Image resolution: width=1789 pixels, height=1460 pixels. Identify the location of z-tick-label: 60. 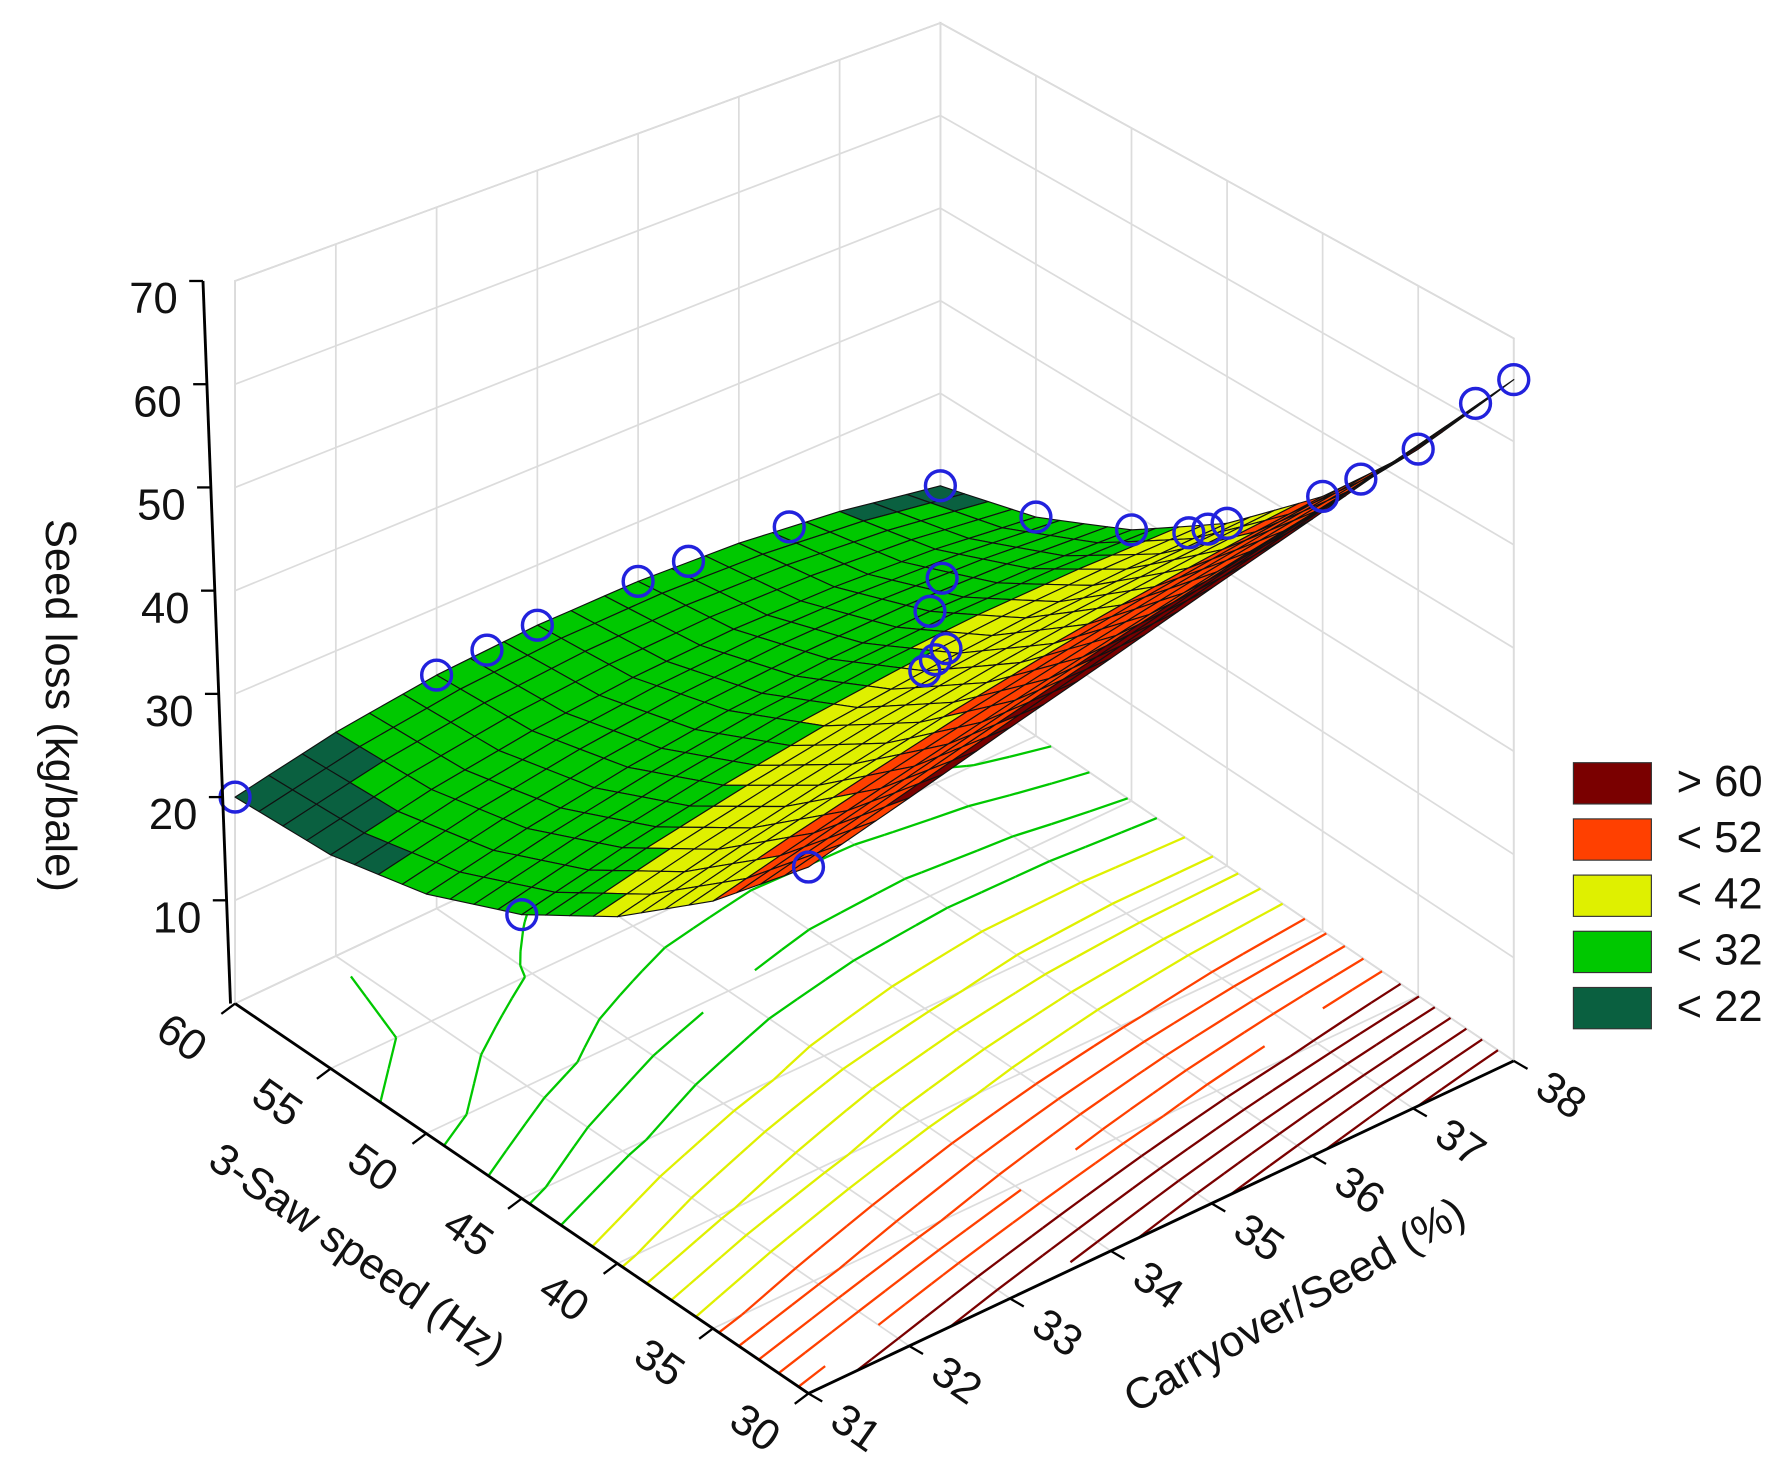
(157, 402).